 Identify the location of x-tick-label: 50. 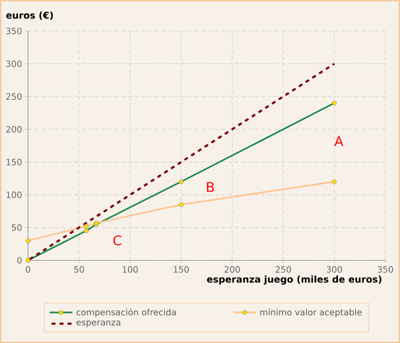
(79, 269).